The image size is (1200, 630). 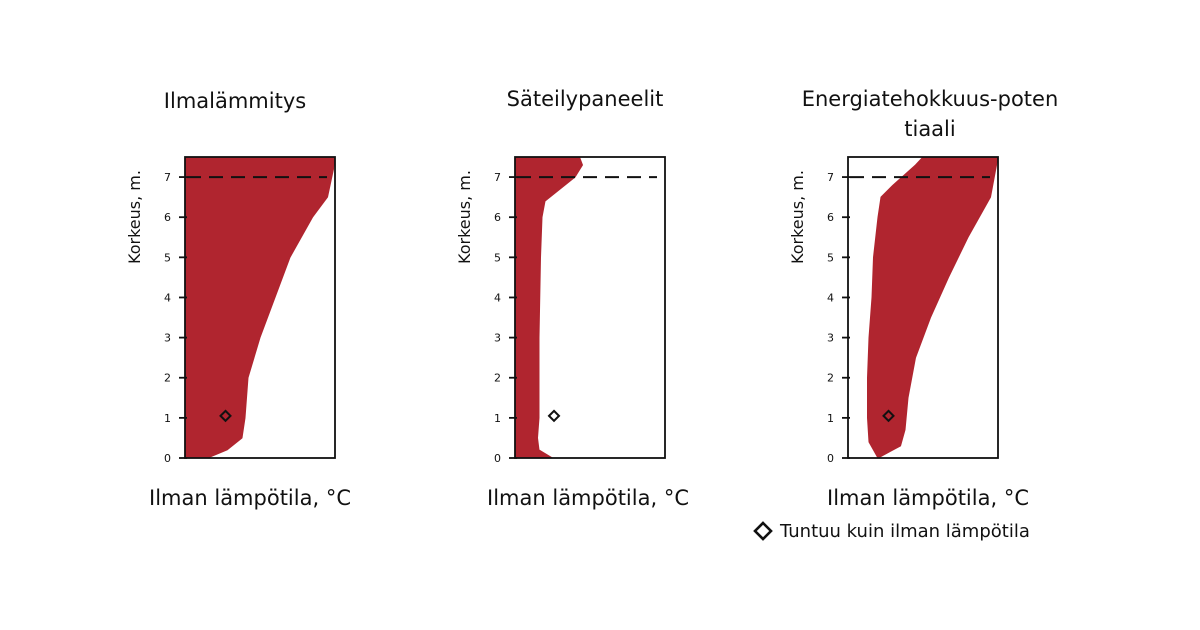 I want to click on chart-title-3: Energiatehokkuus-potentiaali, so click(x=930, y=114).